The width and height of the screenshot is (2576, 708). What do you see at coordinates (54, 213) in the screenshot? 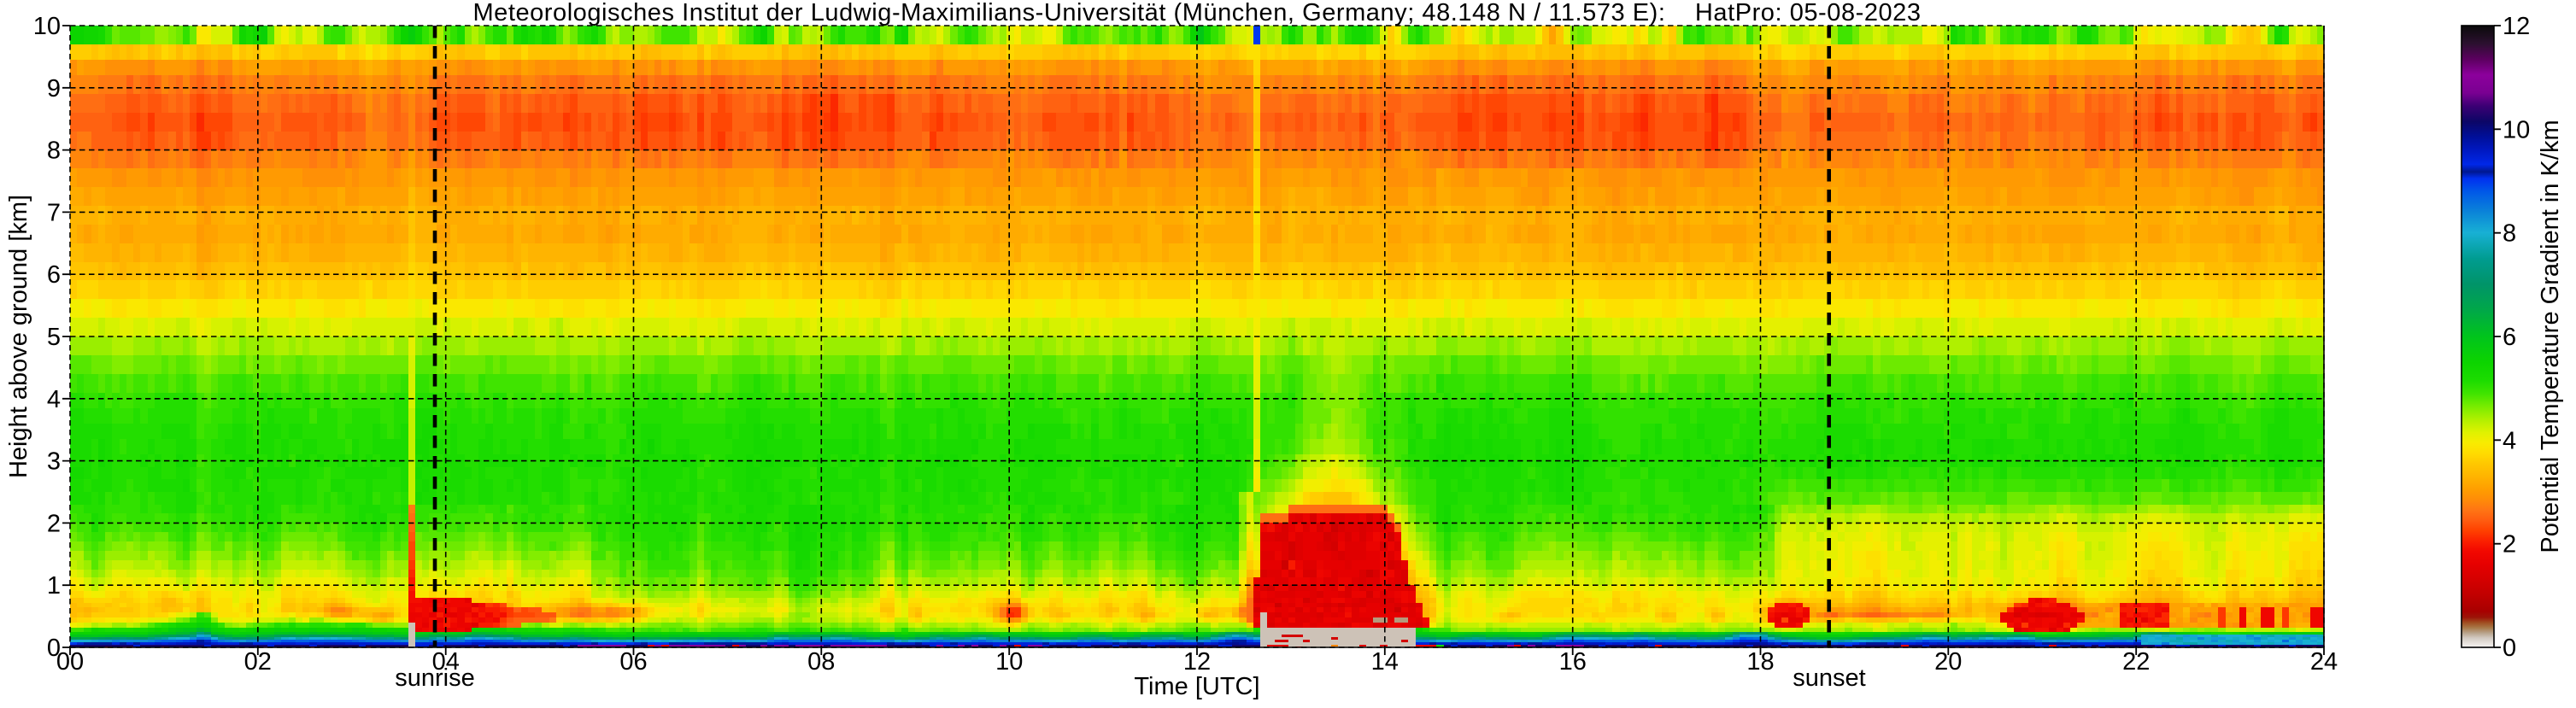
I see `svg-text: 7` at bounding box center [54, 213].